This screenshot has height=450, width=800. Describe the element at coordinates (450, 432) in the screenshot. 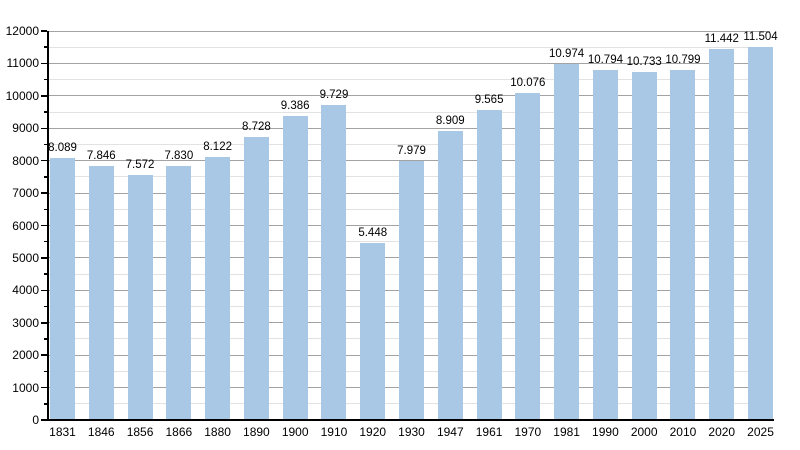

I see `x-axis-tick-label: 1947` at that location.